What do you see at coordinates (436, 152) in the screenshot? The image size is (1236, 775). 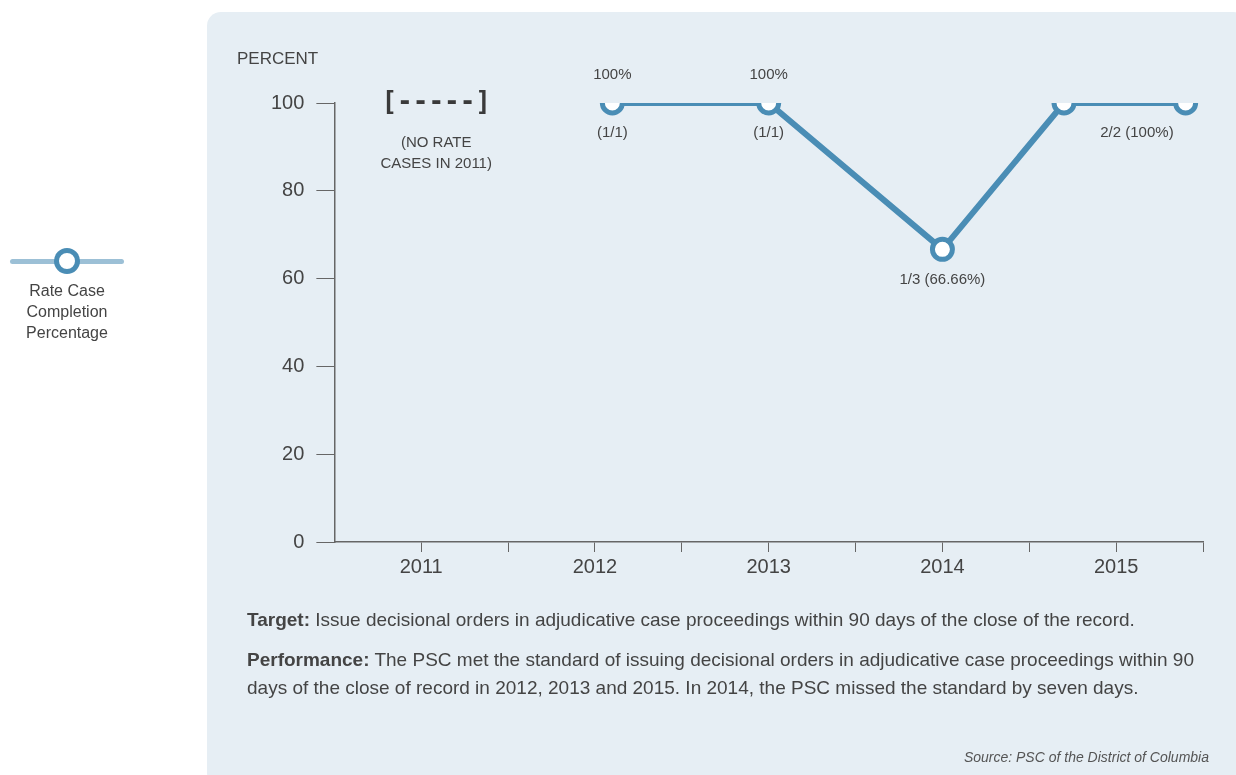 I see `annotation: (NO RATE CASES IN 2011)` at bounding box center [436, 152].